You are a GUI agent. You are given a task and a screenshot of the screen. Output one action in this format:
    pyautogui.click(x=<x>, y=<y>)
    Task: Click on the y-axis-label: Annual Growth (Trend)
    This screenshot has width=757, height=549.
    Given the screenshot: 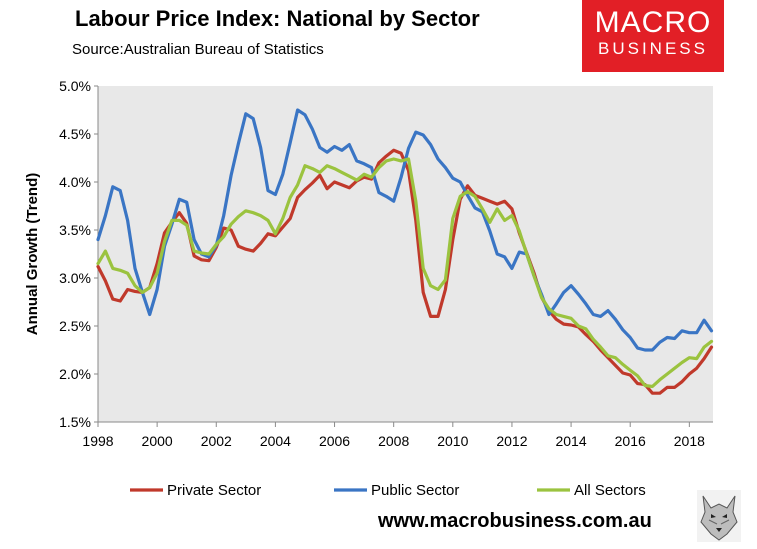 What is the action you would take?
    pyautogui.click(x=32, y=254)
    